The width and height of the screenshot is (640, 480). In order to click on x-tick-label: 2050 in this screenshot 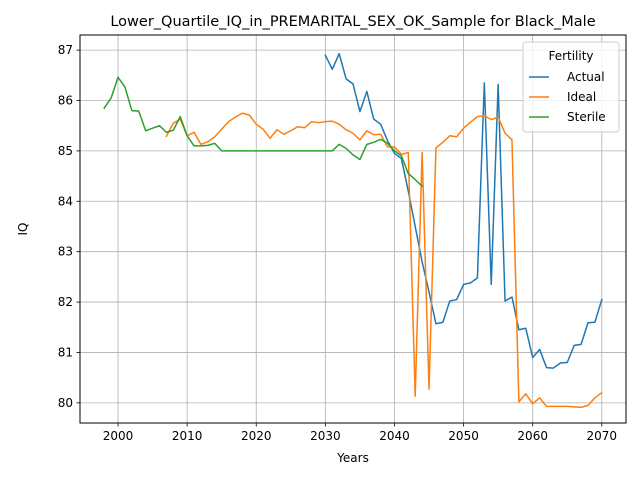, I will do `click(463, 436)`.